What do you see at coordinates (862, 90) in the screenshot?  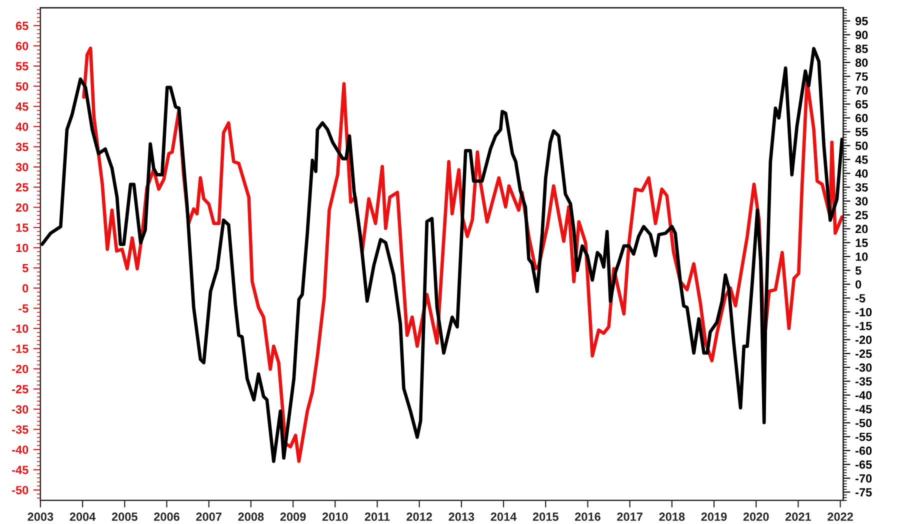 I see `y2-tick-label: 70` at bounding box center [862, 90].